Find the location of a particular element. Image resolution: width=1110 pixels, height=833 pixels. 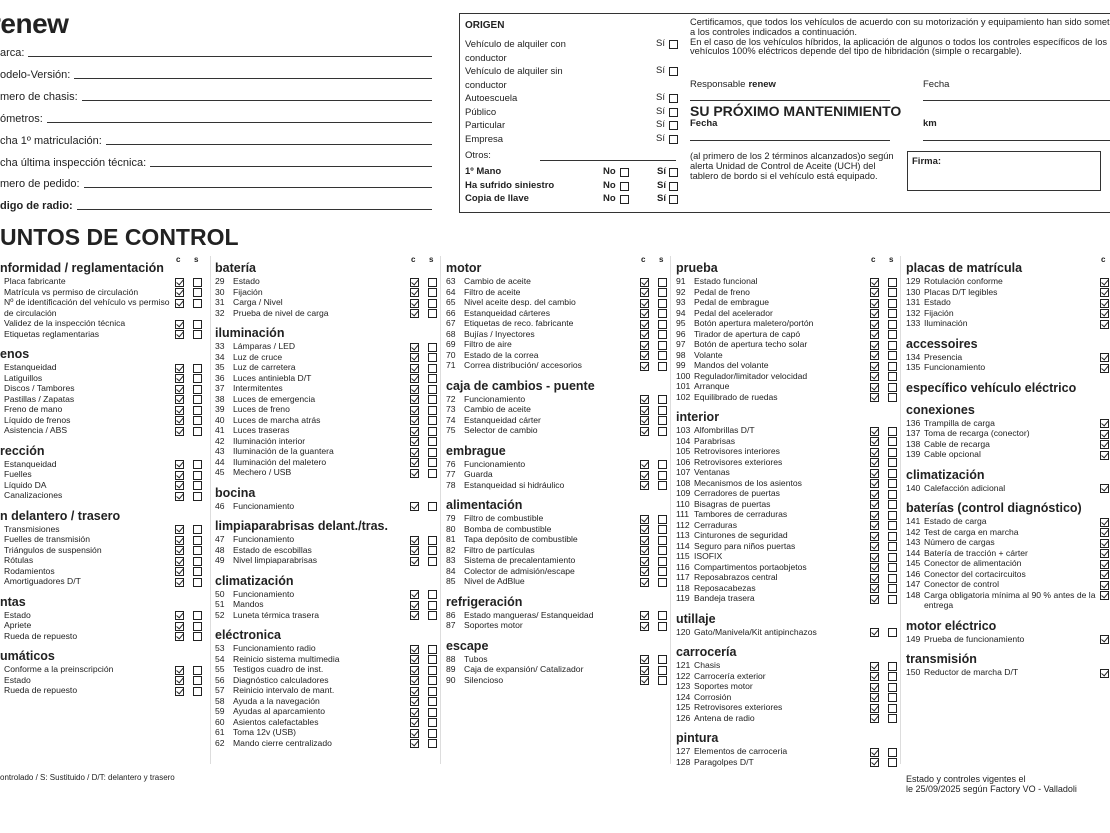

check-item: 39 Luces de freno is located at coordinates (326, 409).